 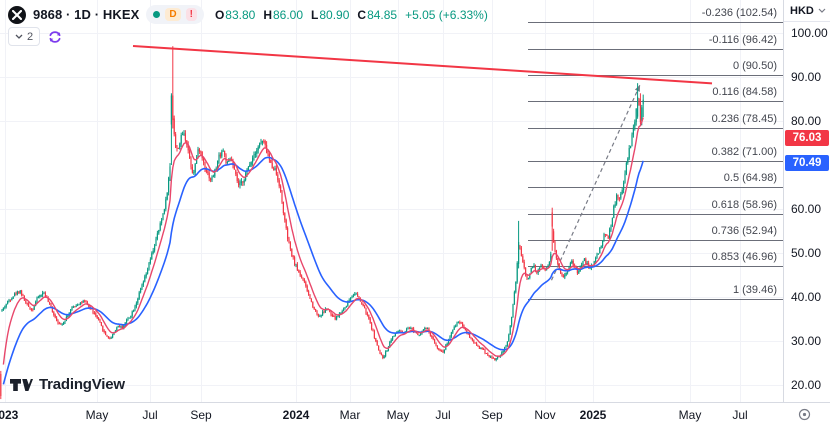 I want to click on change-readout: +5.05 (+6.33%), so click(x=446, y=14).